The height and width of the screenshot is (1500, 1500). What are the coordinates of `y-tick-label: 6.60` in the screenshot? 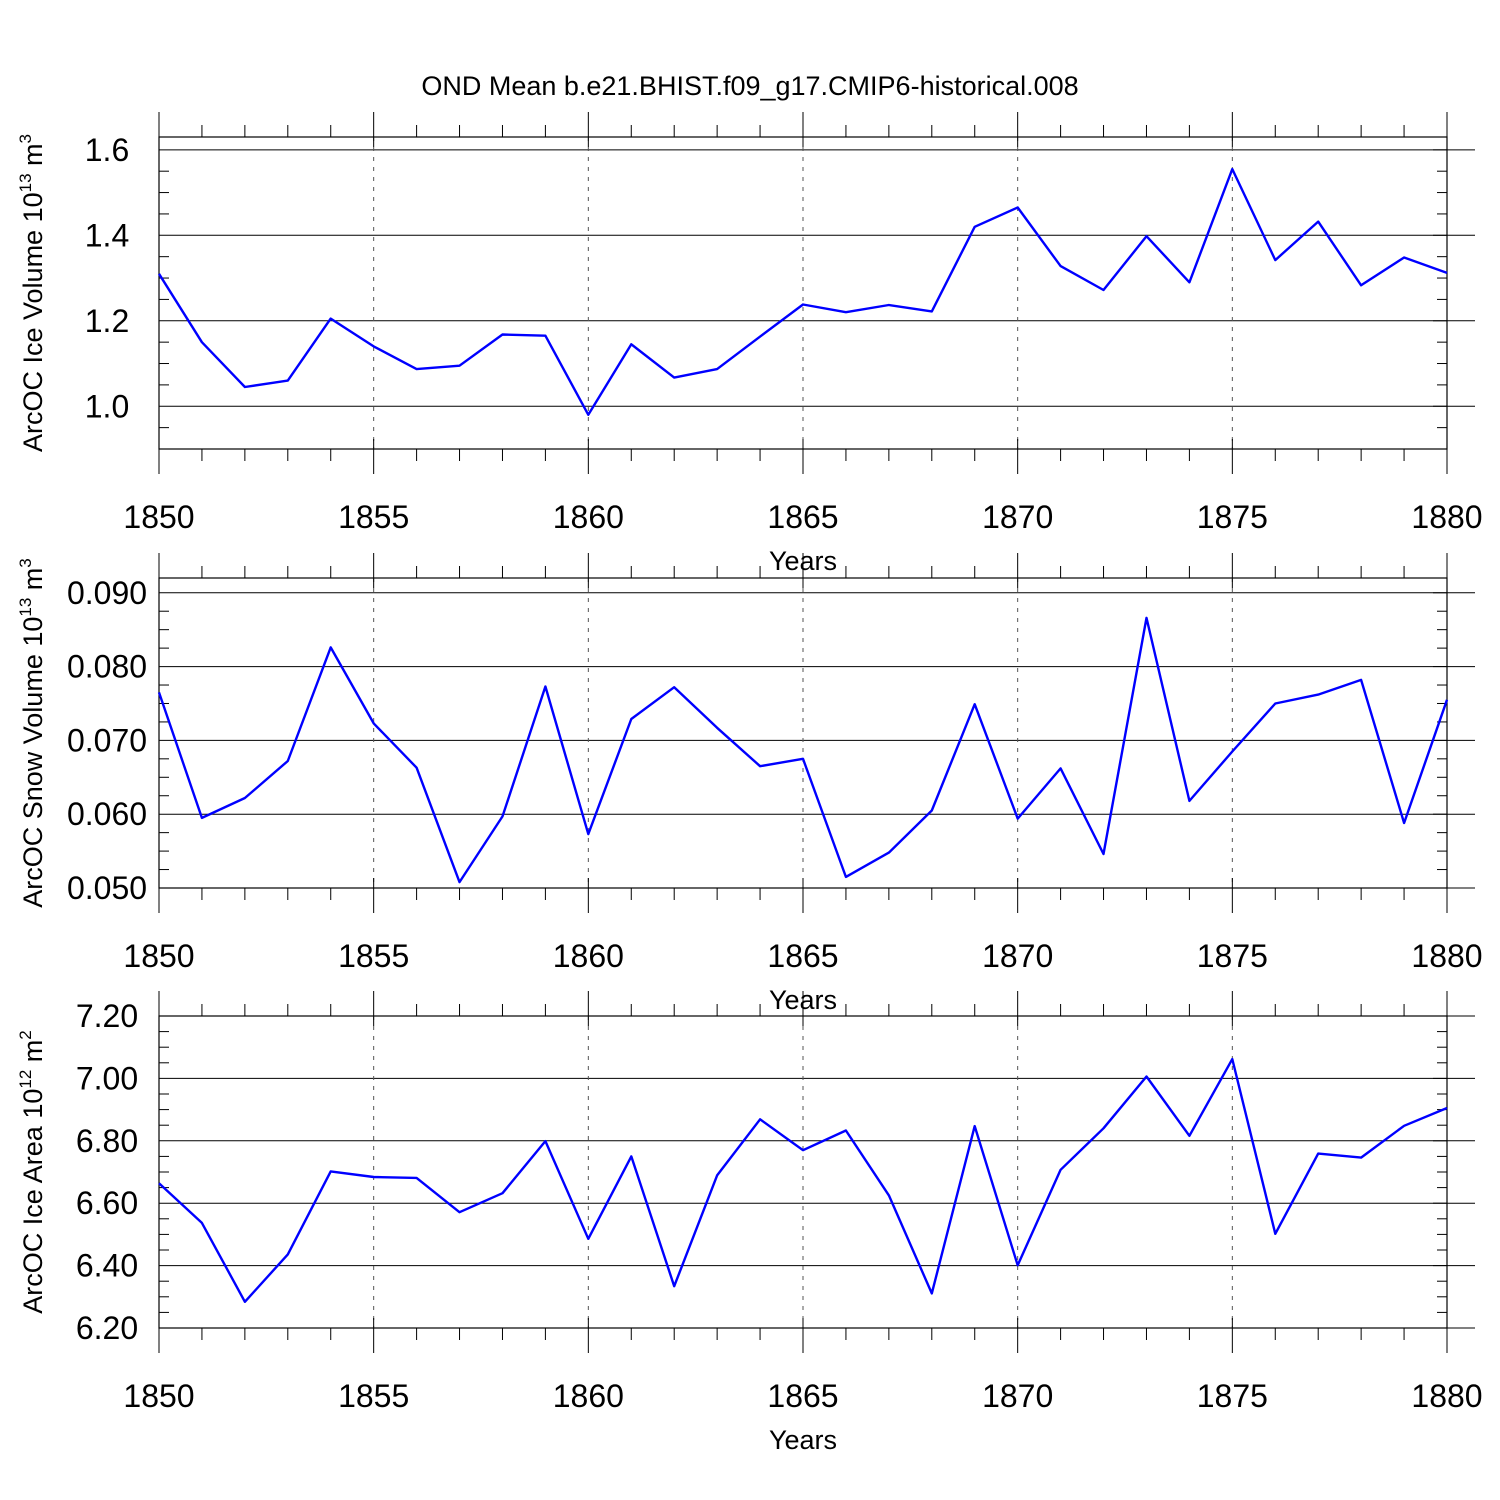 It's located at (107, 1203).